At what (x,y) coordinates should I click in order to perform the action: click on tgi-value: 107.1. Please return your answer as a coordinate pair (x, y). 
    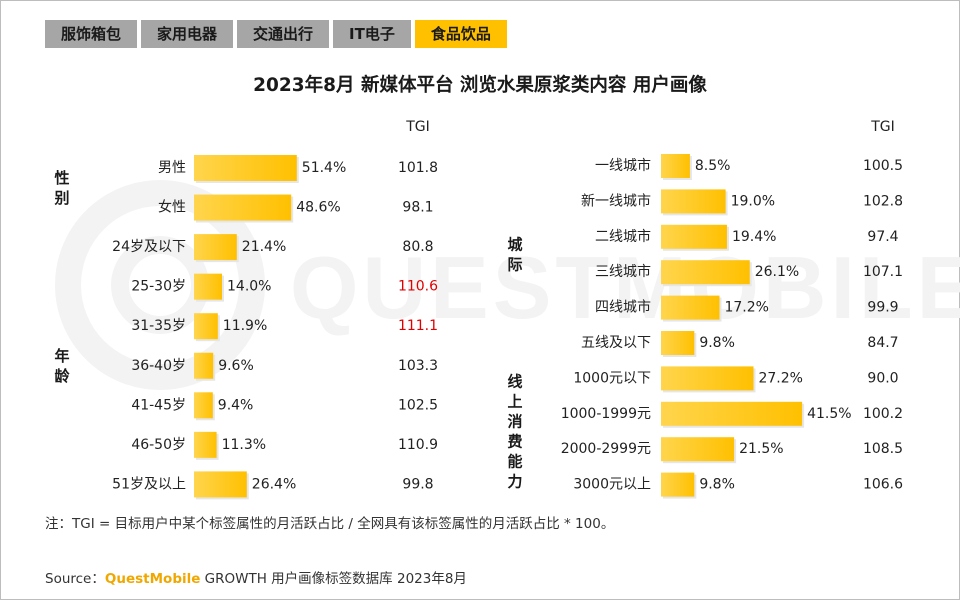
    Looking at the image, I should click on (883, 272).